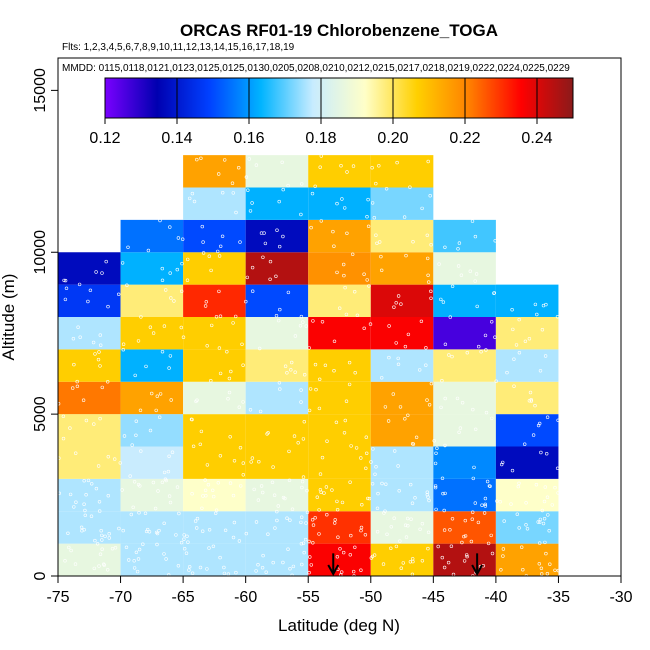  I want to click on x-tick-label: -50, so click(370, 597).